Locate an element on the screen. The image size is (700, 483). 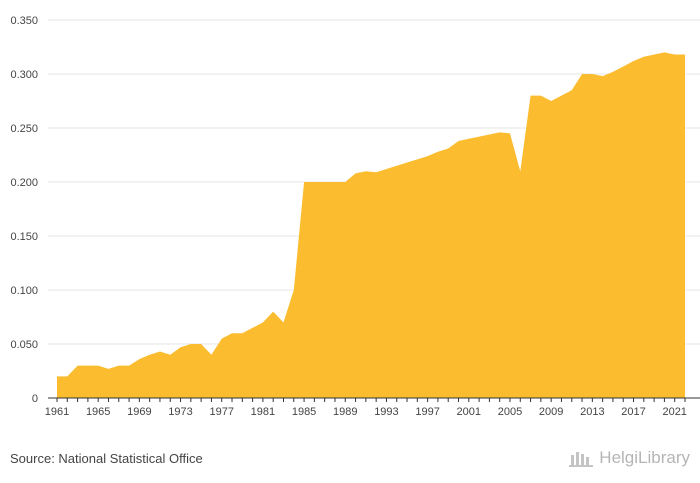
x-tick-label: 1961 is located at coordinates (57, 412).